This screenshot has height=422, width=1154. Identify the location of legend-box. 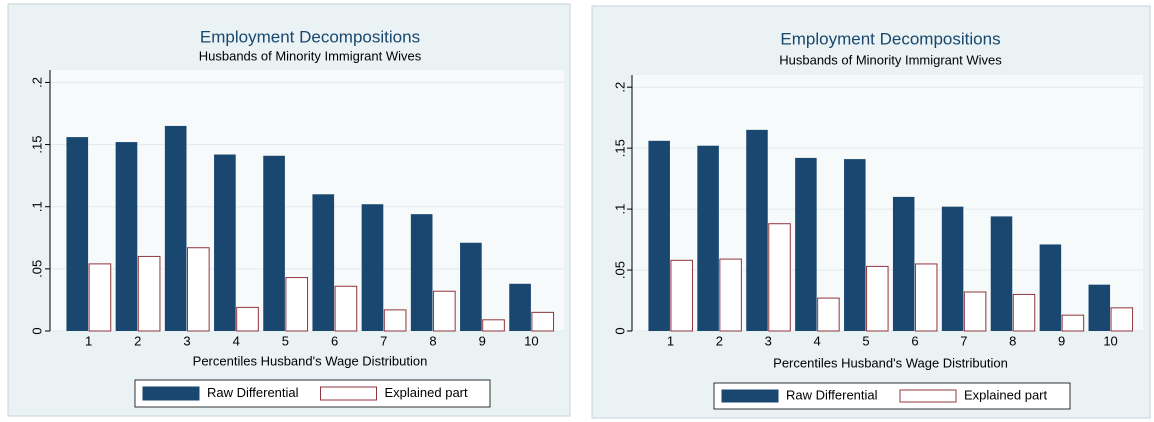
(892, 396).